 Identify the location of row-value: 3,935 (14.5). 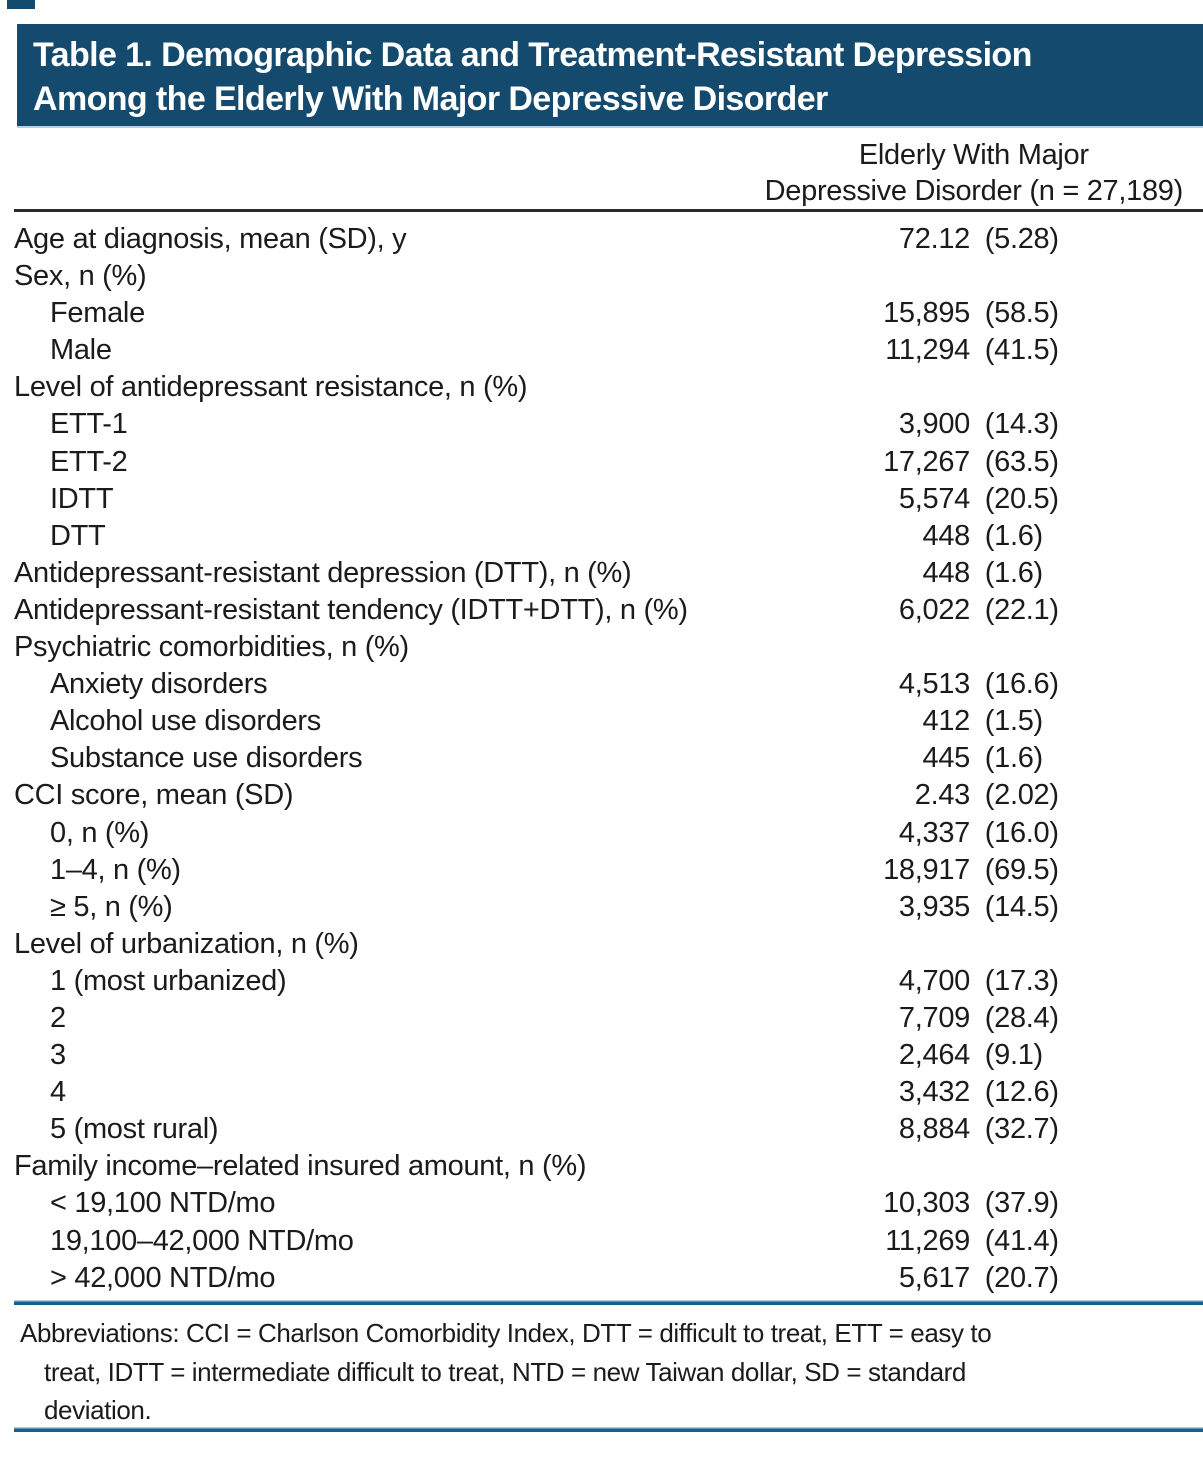
(909, 907).